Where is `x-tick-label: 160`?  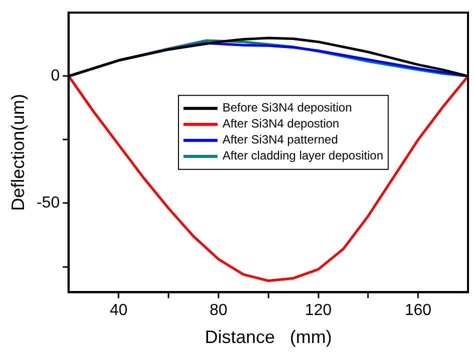 x-tick-label: 160 is located at coordinates (418, 311).